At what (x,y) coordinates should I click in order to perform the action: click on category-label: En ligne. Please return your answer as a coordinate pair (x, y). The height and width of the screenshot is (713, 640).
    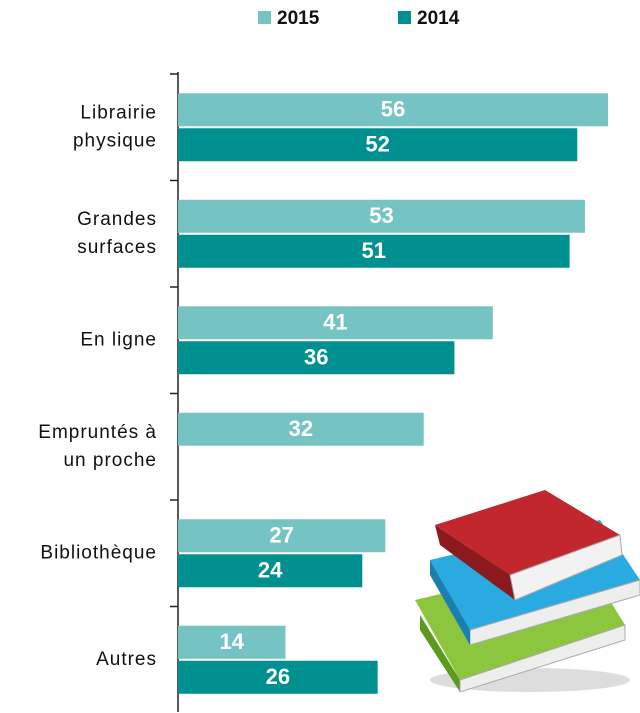
    Looking at the image, I should click on (118, 339).